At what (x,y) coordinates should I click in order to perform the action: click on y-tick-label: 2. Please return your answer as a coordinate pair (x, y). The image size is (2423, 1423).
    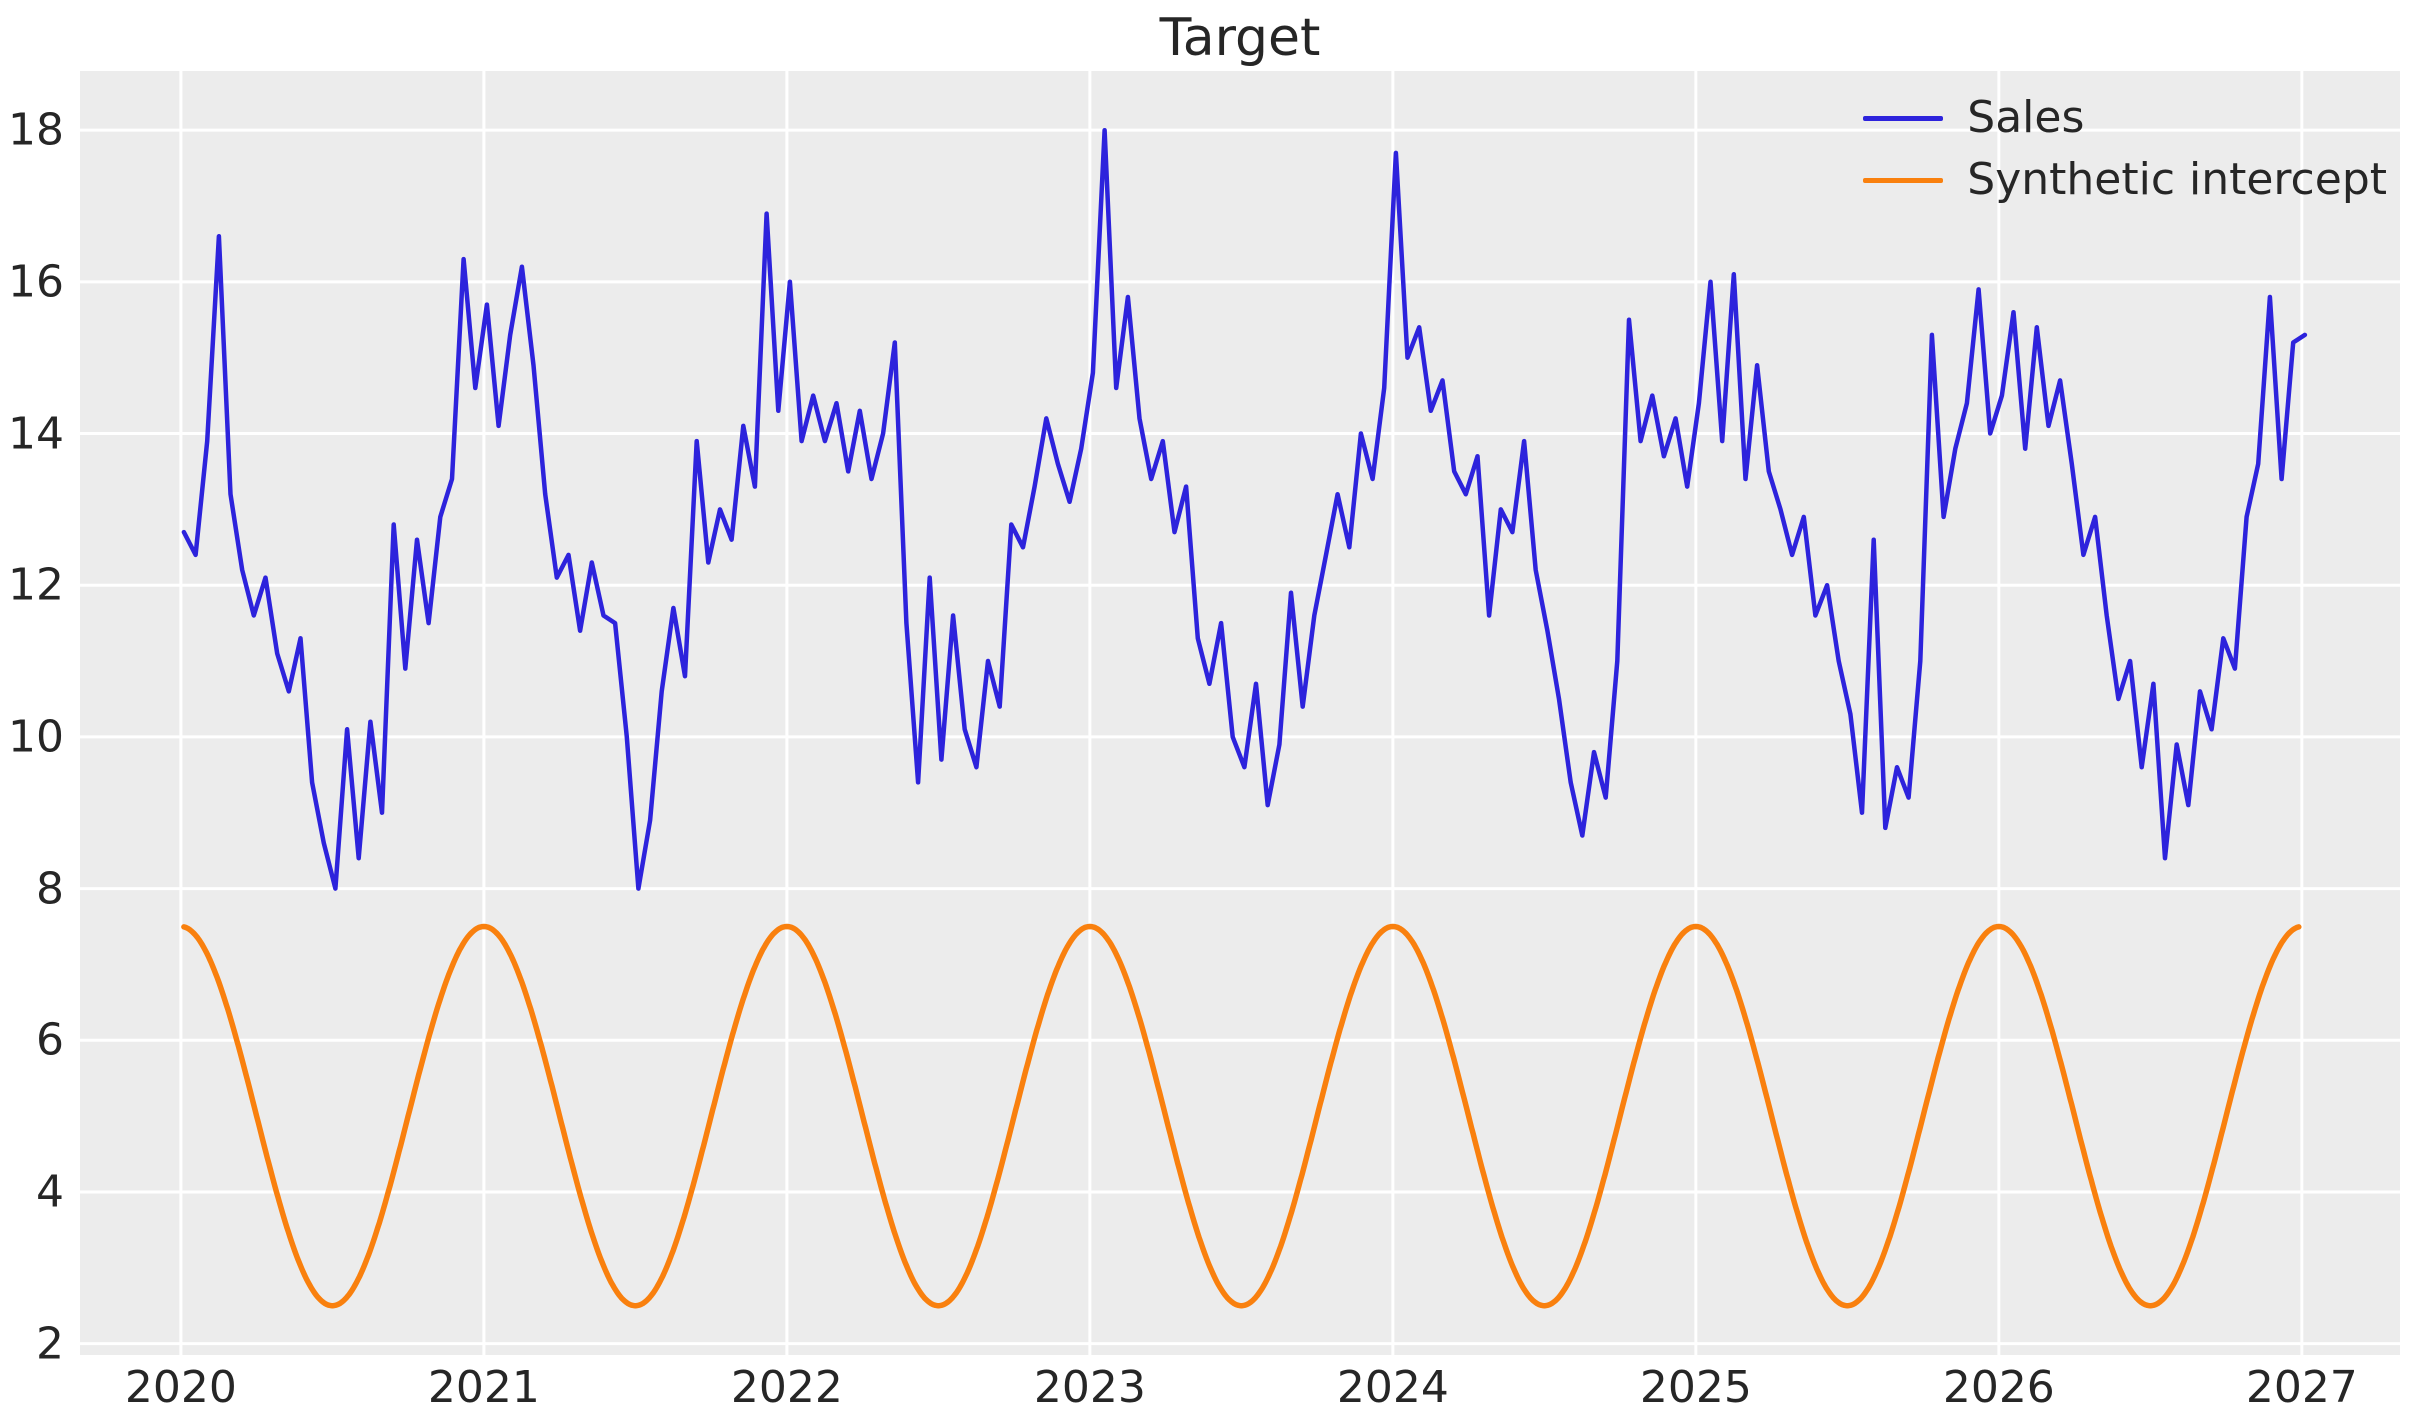
    Looking at the image, I should click on (50, 1344).